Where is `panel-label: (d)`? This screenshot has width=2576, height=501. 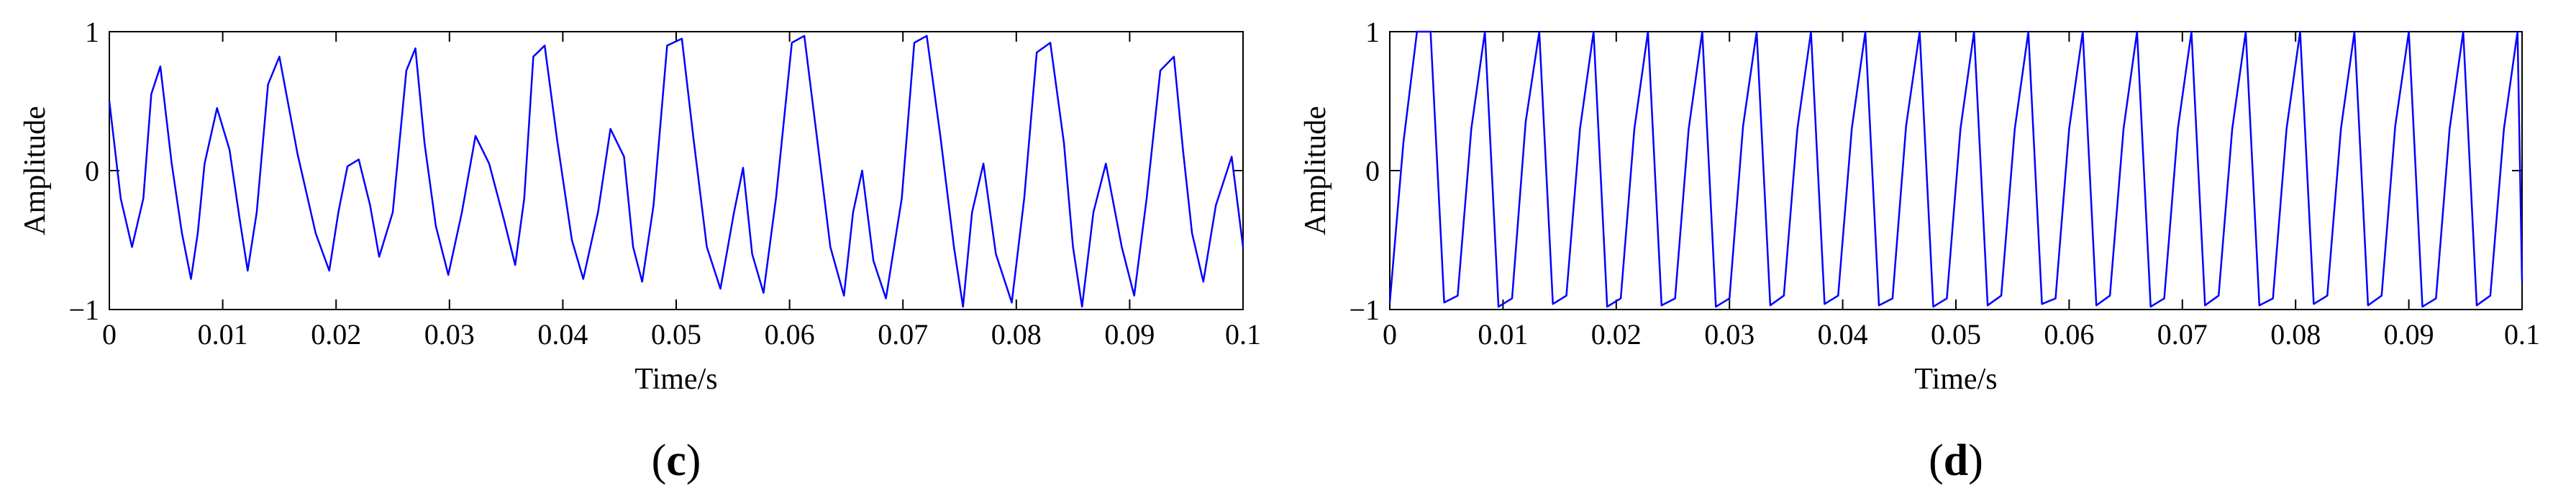
panel-label: (d) is located at coordinates (1956, 460).